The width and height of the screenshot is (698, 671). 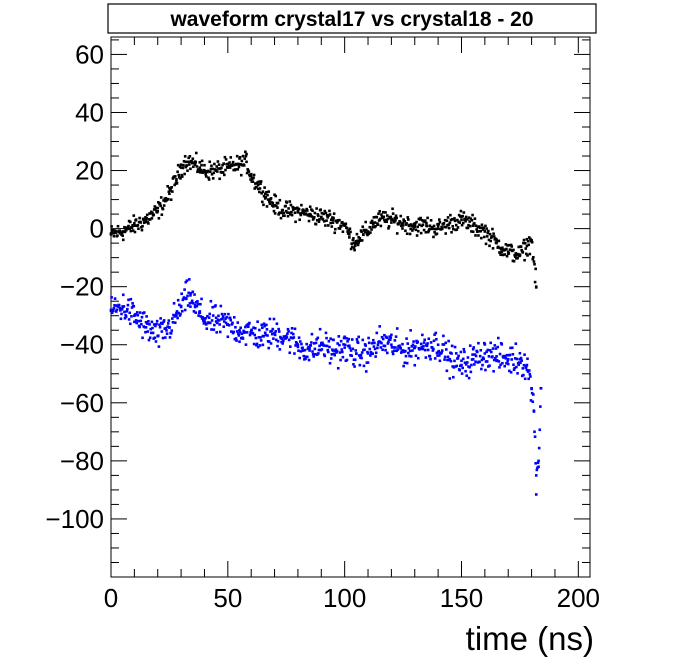 I want to click on chart-title: waveform crystal17 vs crystal18 - 20, so click(x=351, y=19).